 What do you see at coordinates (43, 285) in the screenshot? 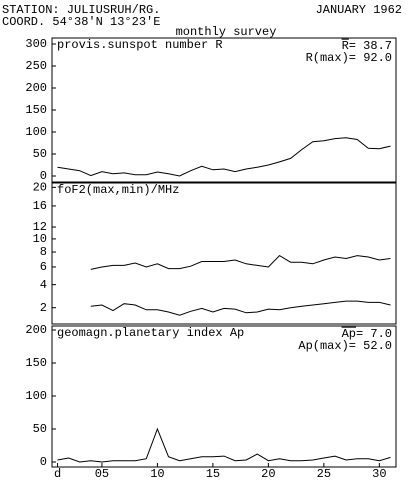
I see `y-tick-label: 4` at bounding box center [43, 285].